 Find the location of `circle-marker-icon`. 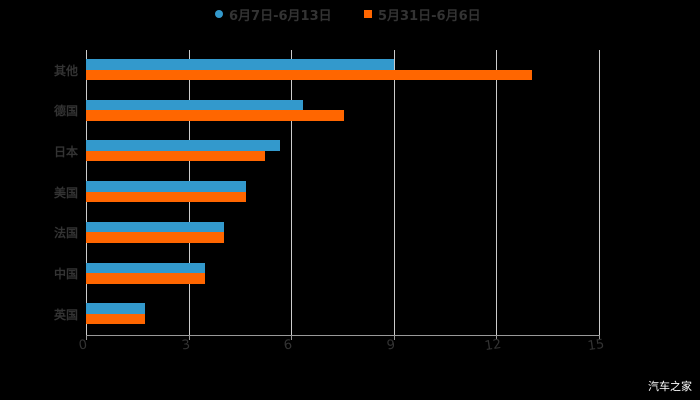

circle-marker-icon is located at coordinates (219, 14).